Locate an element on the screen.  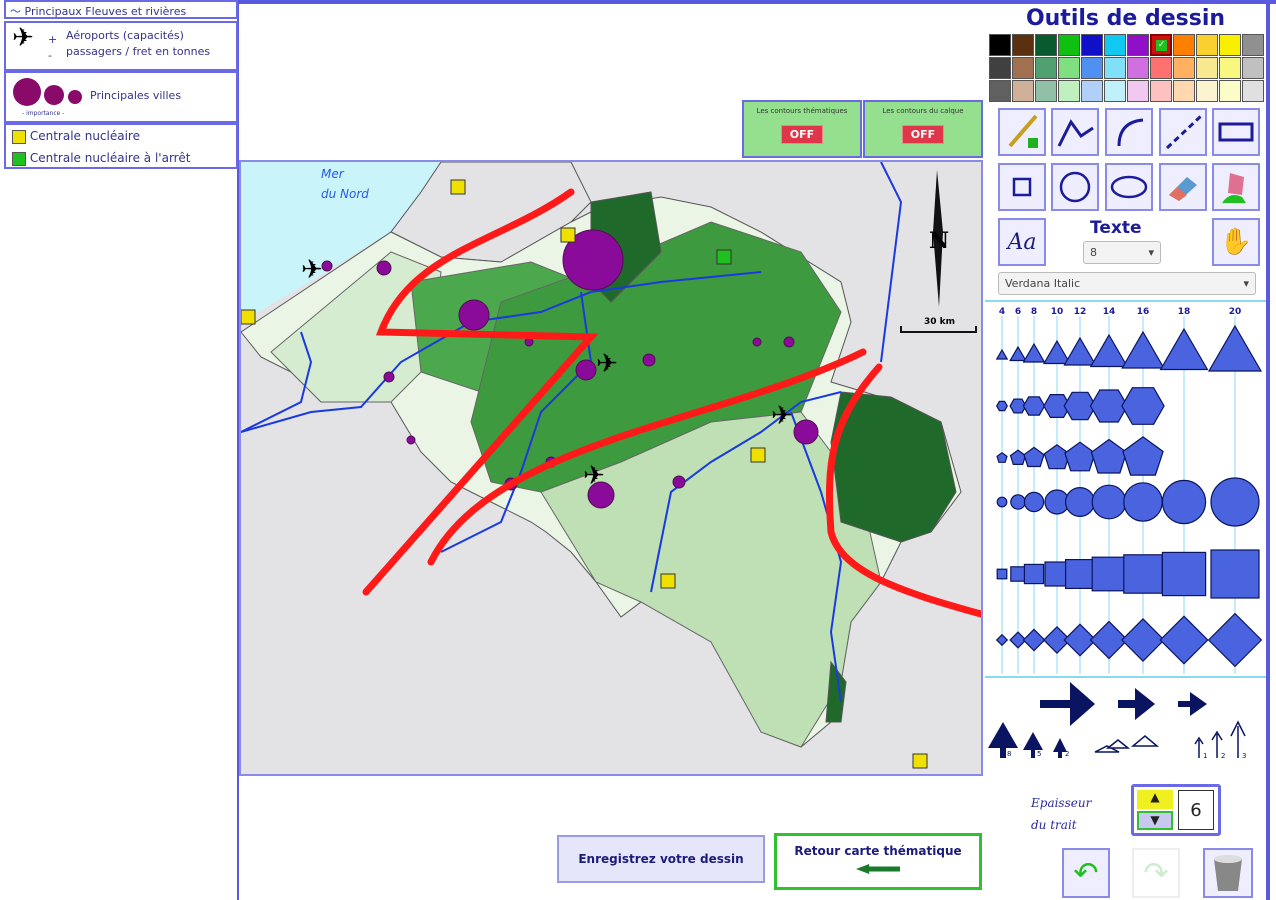
decrease-button: ▼ is located at coordinates (1155, 820).